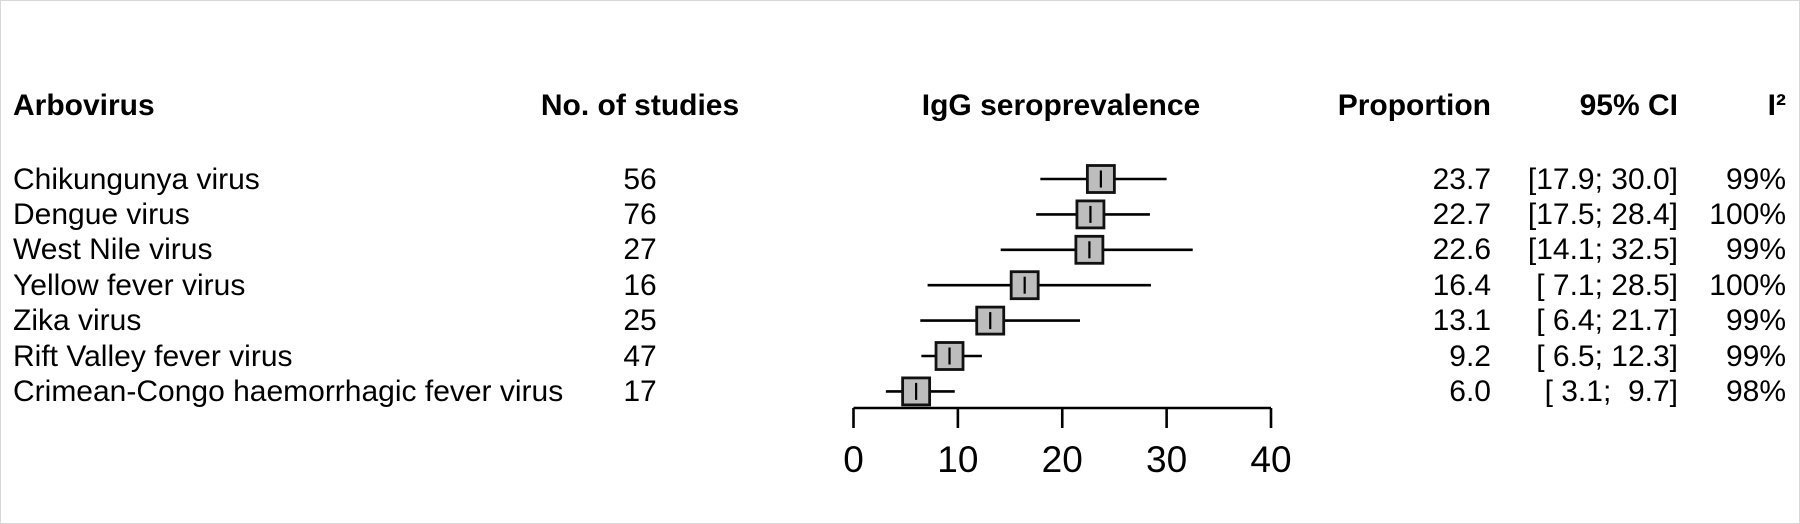  I want to click on no-of-studies-cell: 16, so click(640, 285).